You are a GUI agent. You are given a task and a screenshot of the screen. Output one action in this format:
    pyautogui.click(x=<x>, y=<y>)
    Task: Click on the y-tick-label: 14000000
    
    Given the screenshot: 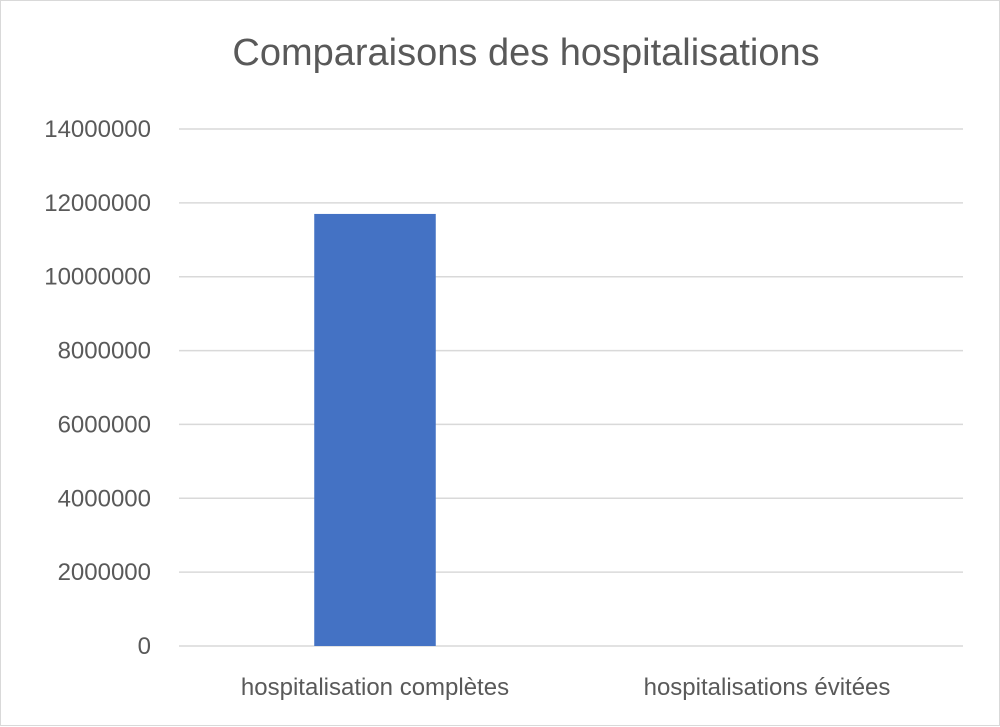 What is the action you would take?
    pyautogui.click(x=97, y=129)
    